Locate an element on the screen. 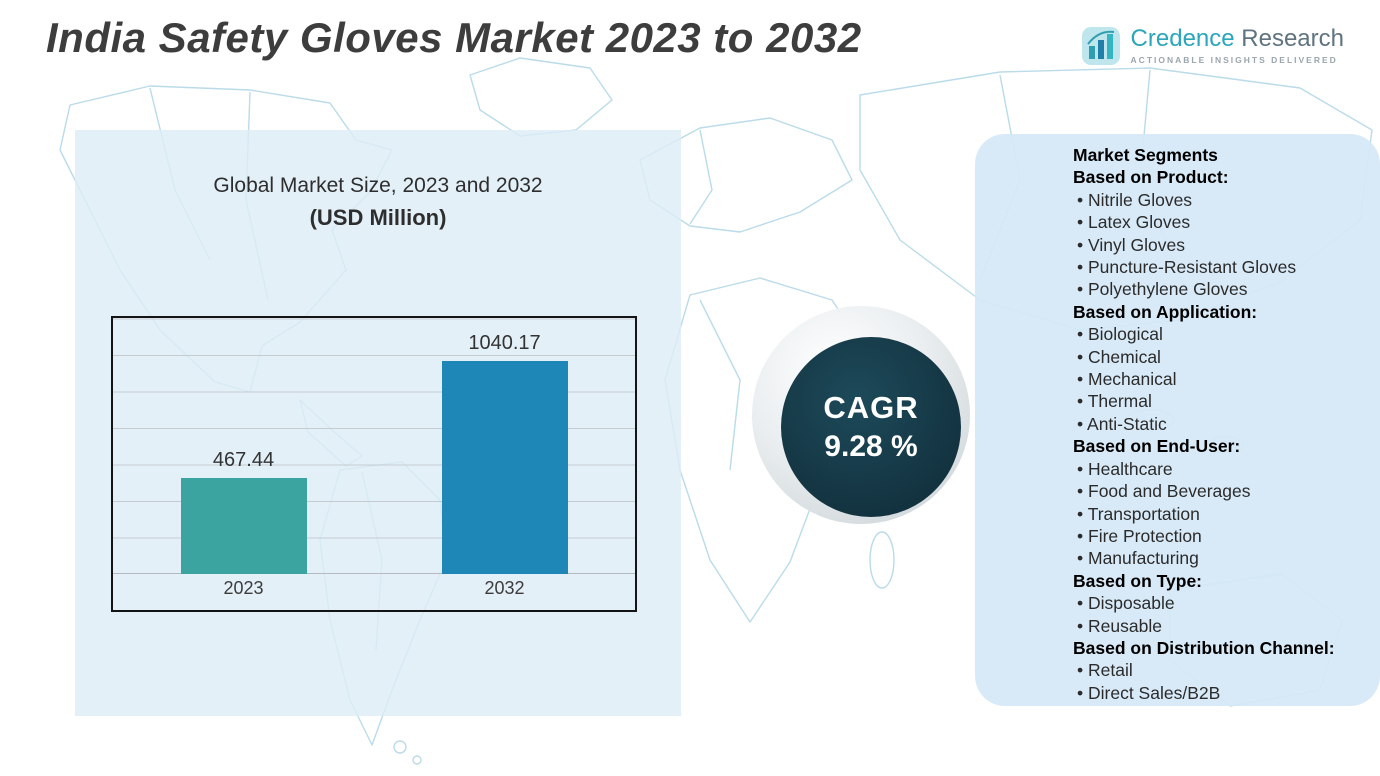 This screenshot has width=1380, height=776. cagr-badge: CAGR 9.28 % is located at coordinates (871, 427).